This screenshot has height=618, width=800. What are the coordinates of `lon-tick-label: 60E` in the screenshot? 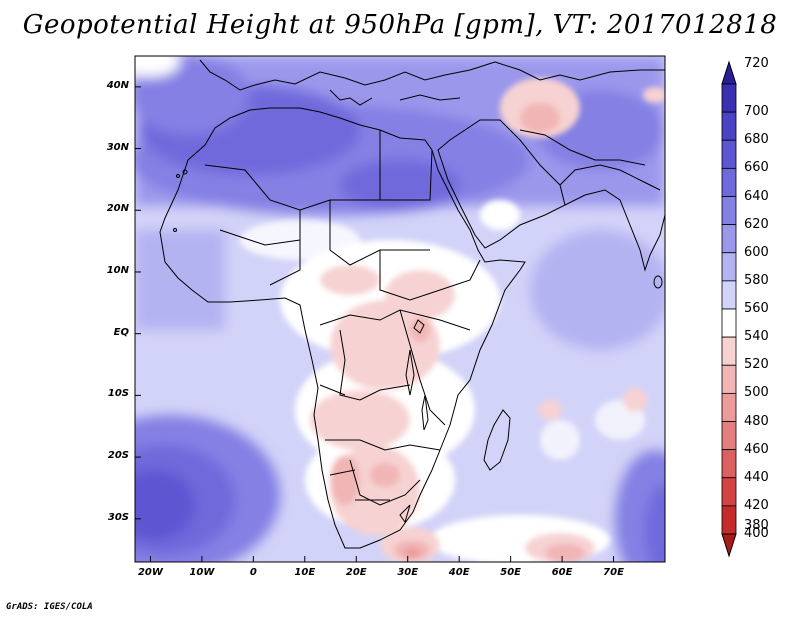 It's located at (562, 572).